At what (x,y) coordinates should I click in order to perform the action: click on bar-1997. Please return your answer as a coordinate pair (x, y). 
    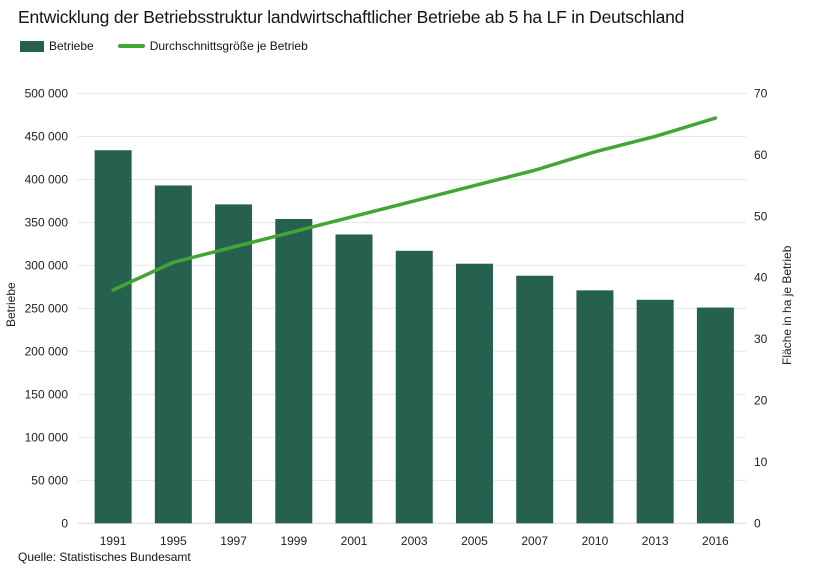
    Looking at the image, I should click on (234, 364).